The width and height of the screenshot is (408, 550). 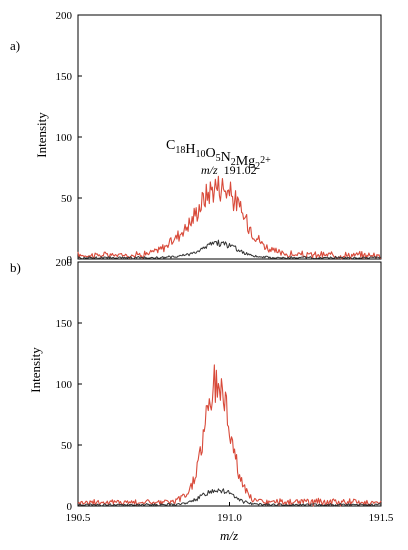 What do you see at coordinates (180, 150) in the screenshot?
I see `formula-subscript-0: 18` at bounding box center [180, 150].